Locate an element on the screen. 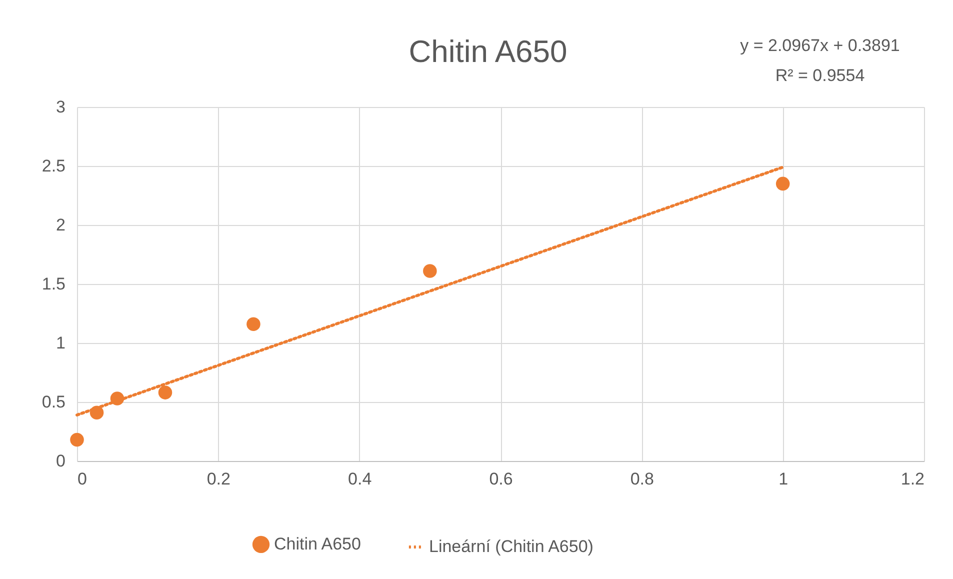 This screenshot has height=579, width=953. y-tick-label: 1 is located at coordinates (61, 343).